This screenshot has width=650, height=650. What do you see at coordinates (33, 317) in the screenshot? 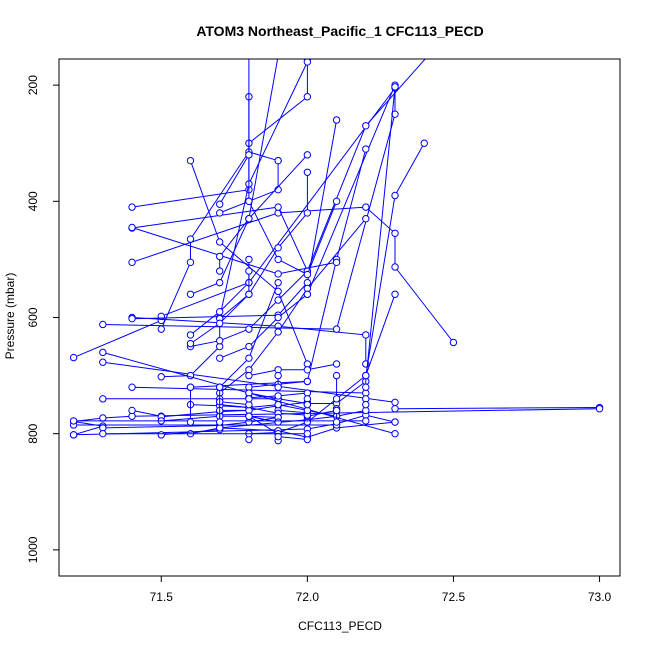
I see `y-tick-label: 600` at bounding box center [33, 317].